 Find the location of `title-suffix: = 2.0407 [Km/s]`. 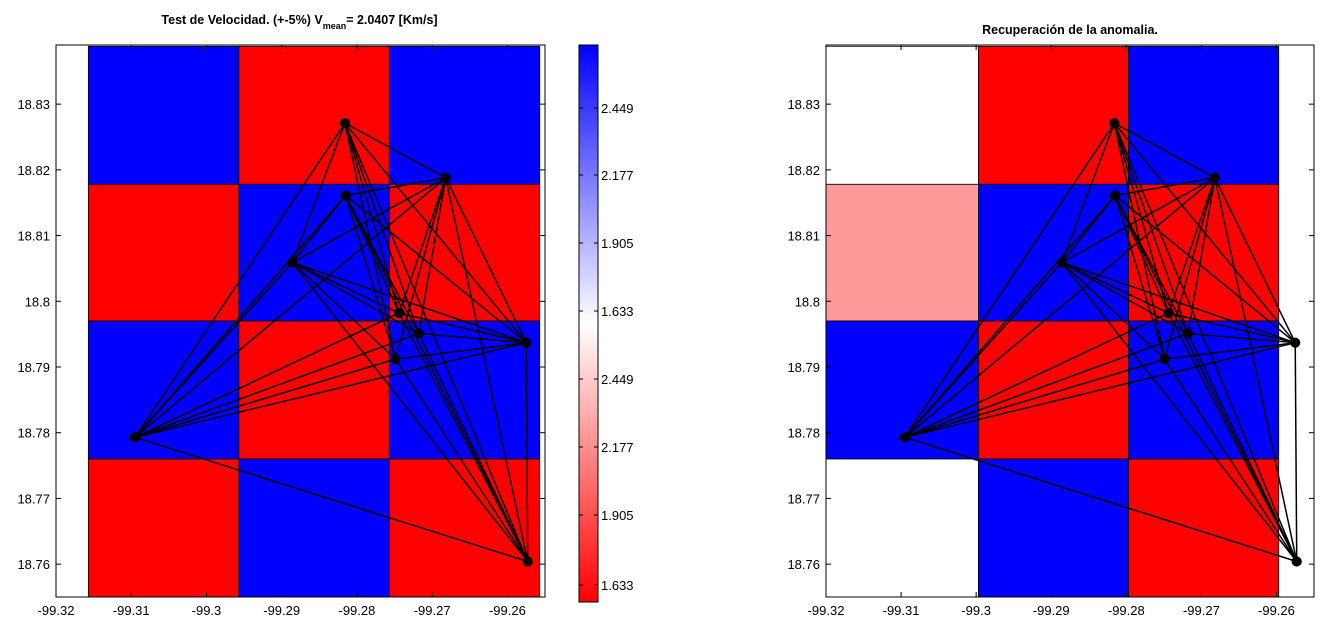

title-suffix: = 2.0407 [Km/s] is located at coordinates (391, 20).